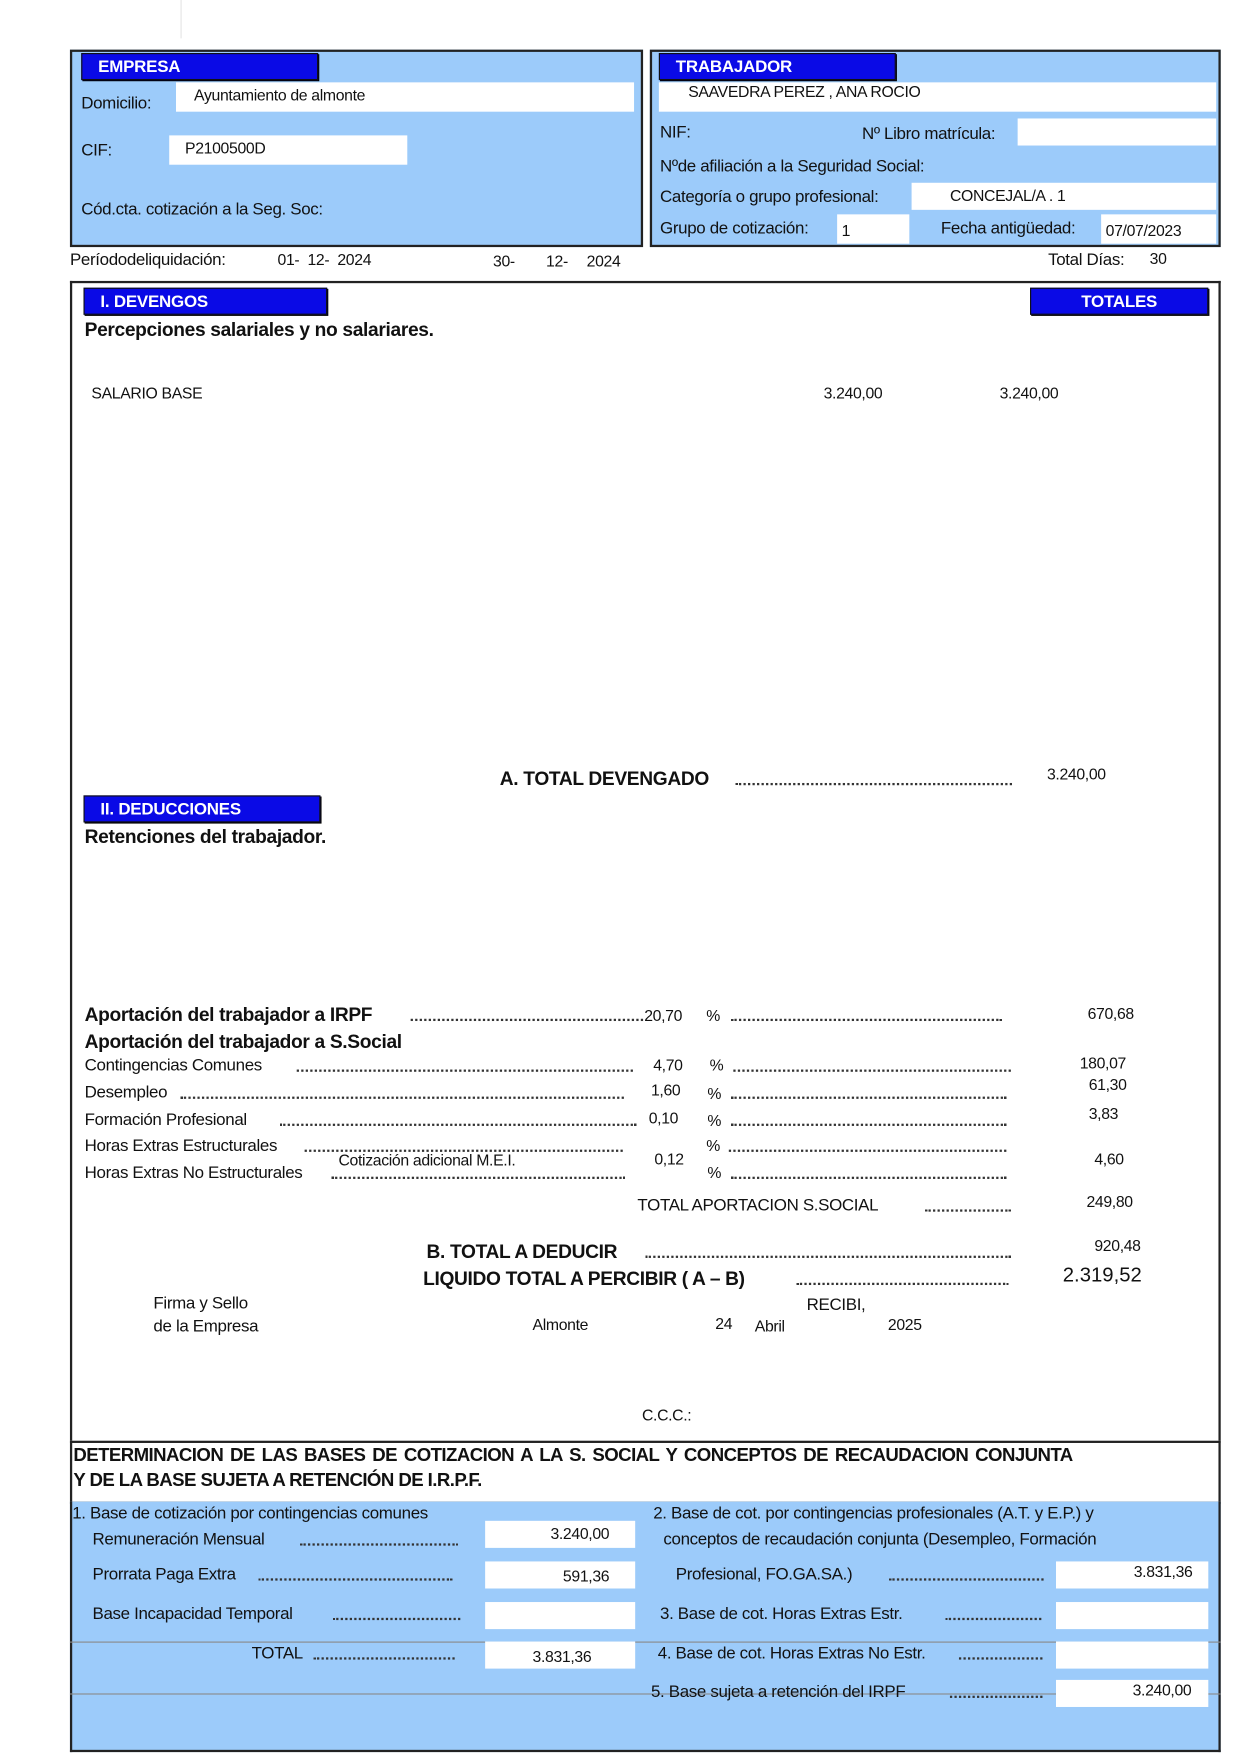  What do you see at coordinates (560, 1616) in the screenshot?
I see `it-field` at bounding box center [560, 1616].